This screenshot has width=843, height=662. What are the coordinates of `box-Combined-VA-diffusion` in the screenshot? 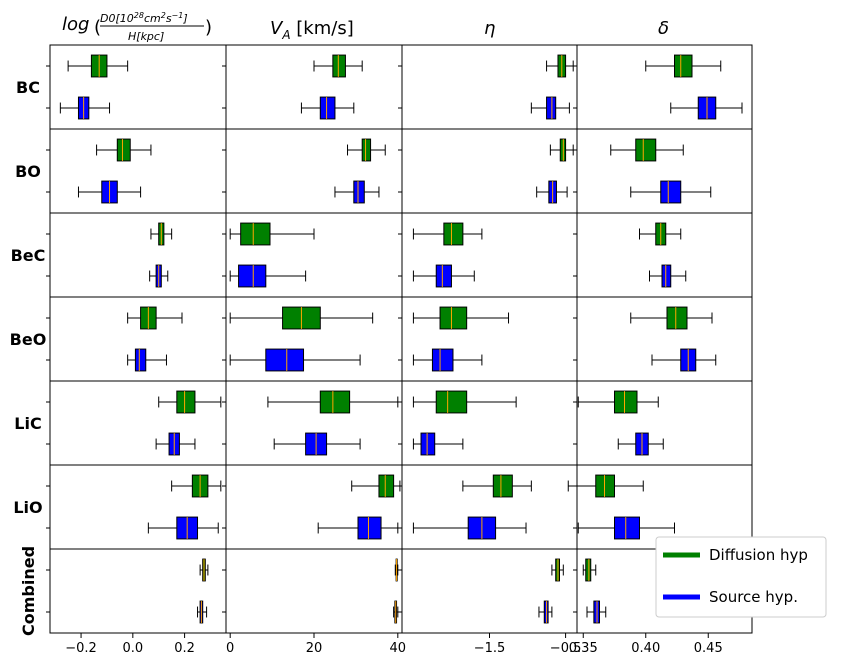 It's located at (396, 570).